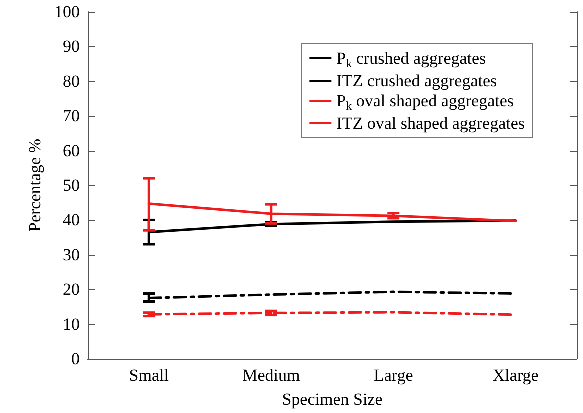 This screenshot has width=583, height=413. Describe the element at coordinates (71, 81) in the screenshot. I see `y-tick-label: 80` at that location.